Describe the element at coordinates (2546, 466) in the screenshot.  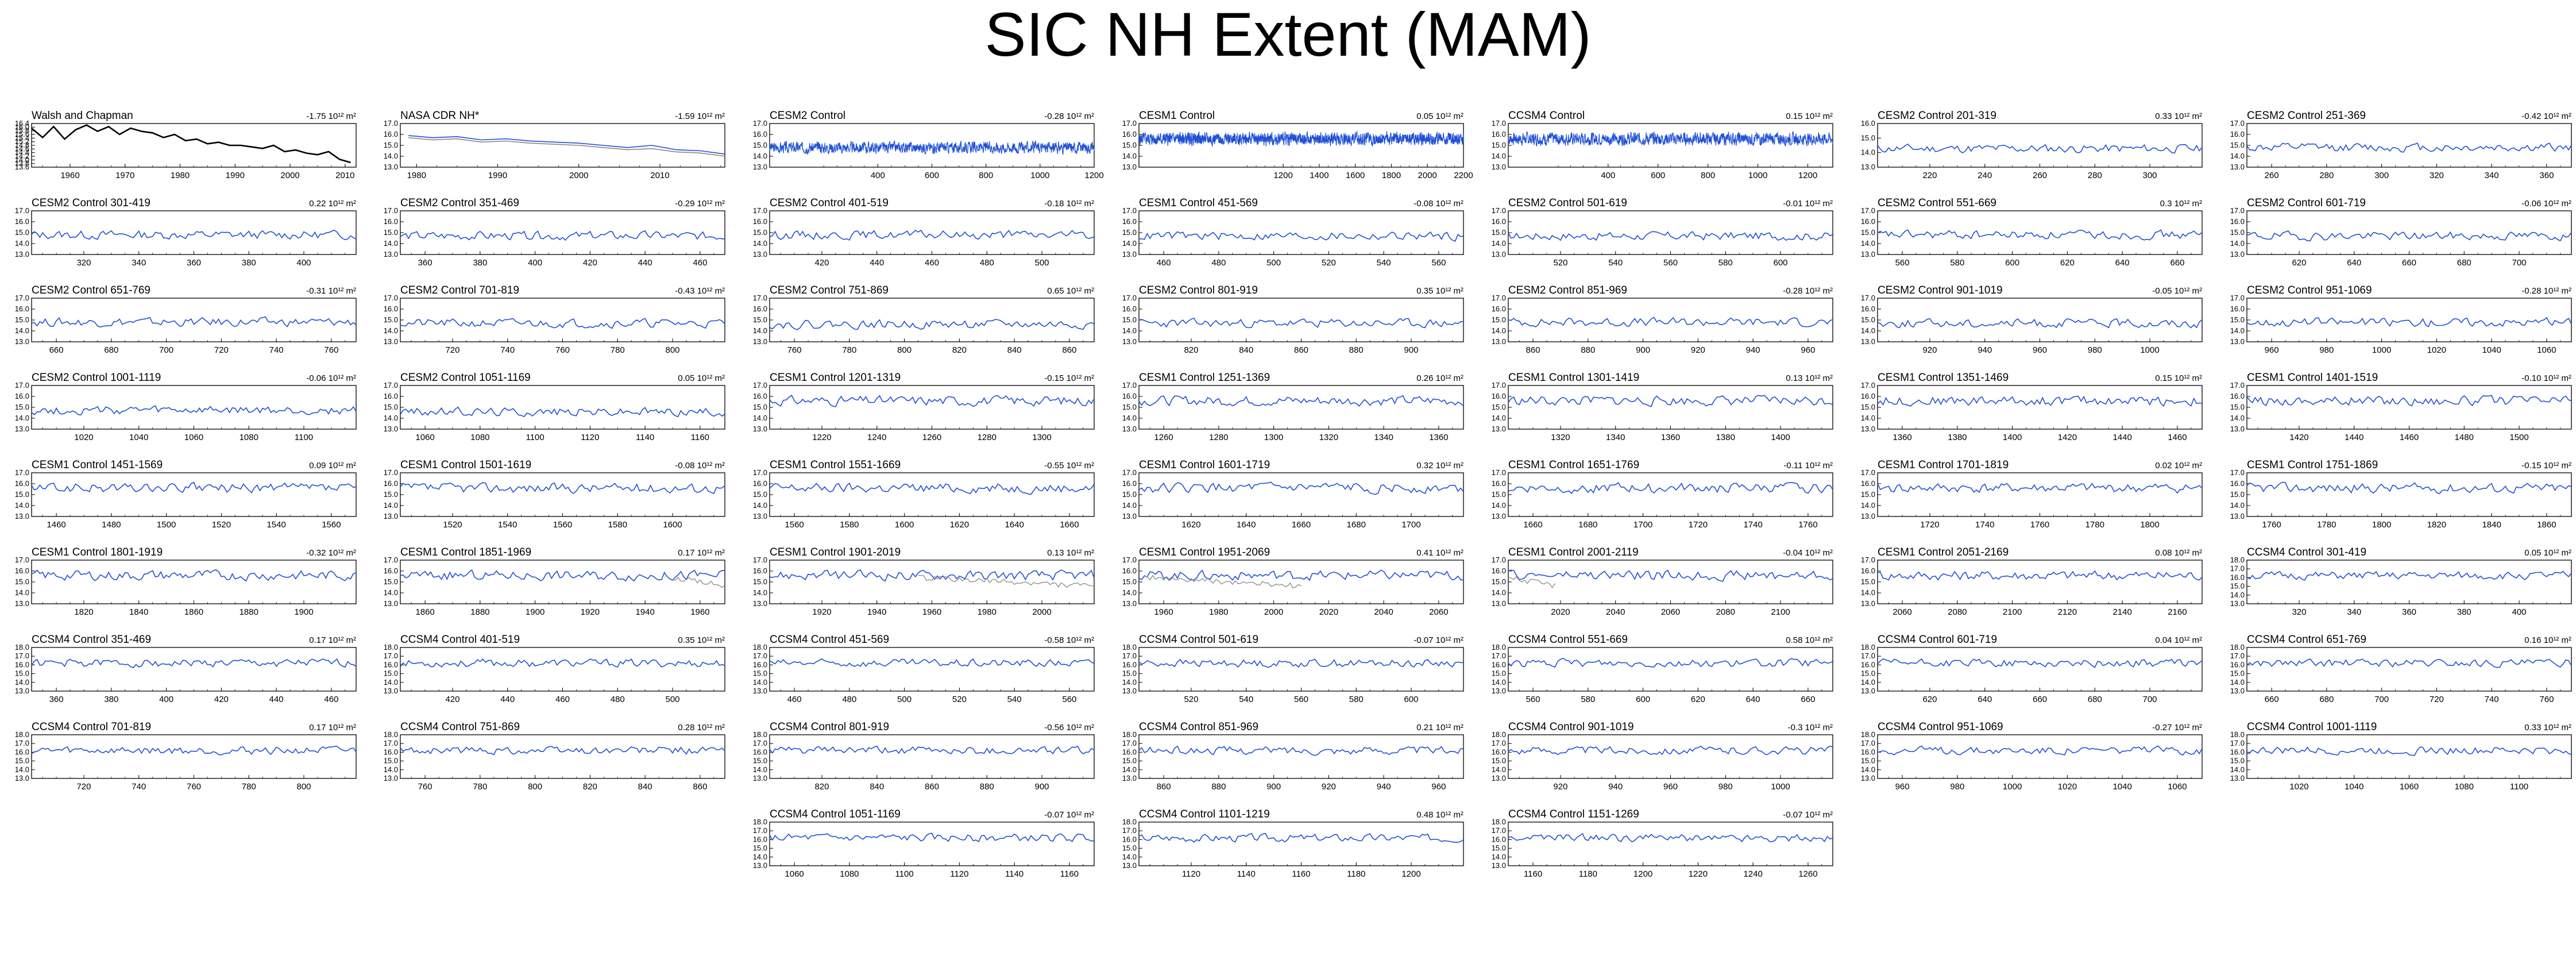
I see `panel-trend: -0.15 10¹² m²` at that location.